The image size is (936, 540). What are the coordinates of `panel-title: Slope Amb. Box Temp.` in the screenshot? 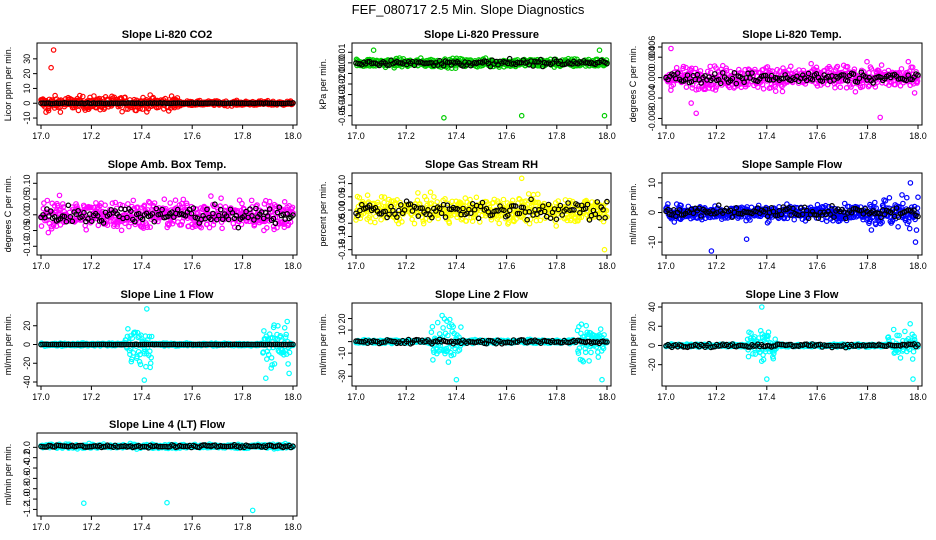 It's located at (167, 165).